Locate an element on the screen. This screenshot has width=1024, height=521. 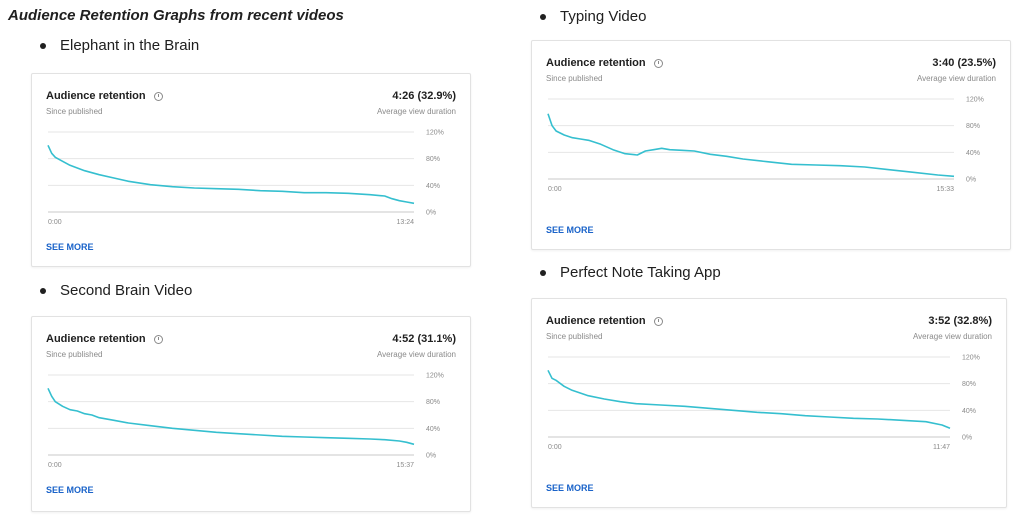
x-tick-label-end: 13:24 is located at coordinates (405, 222).